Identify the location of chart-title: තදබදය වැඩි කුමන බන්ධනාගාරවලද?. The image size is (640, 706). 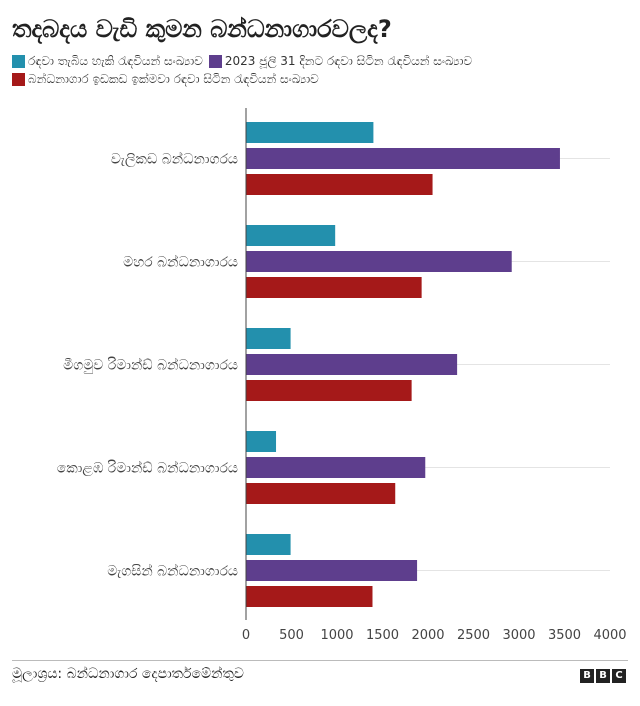
(202, 29).